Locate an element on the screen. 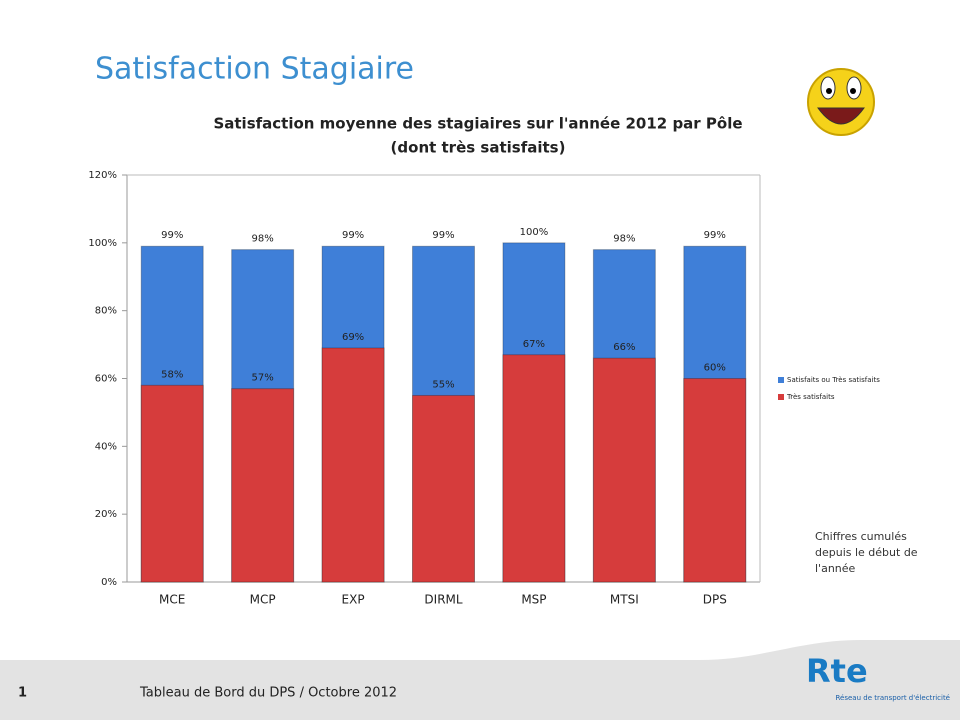 This screenshot has height=720, width=960. value-label: 66% is located at coordinates (624, 347).